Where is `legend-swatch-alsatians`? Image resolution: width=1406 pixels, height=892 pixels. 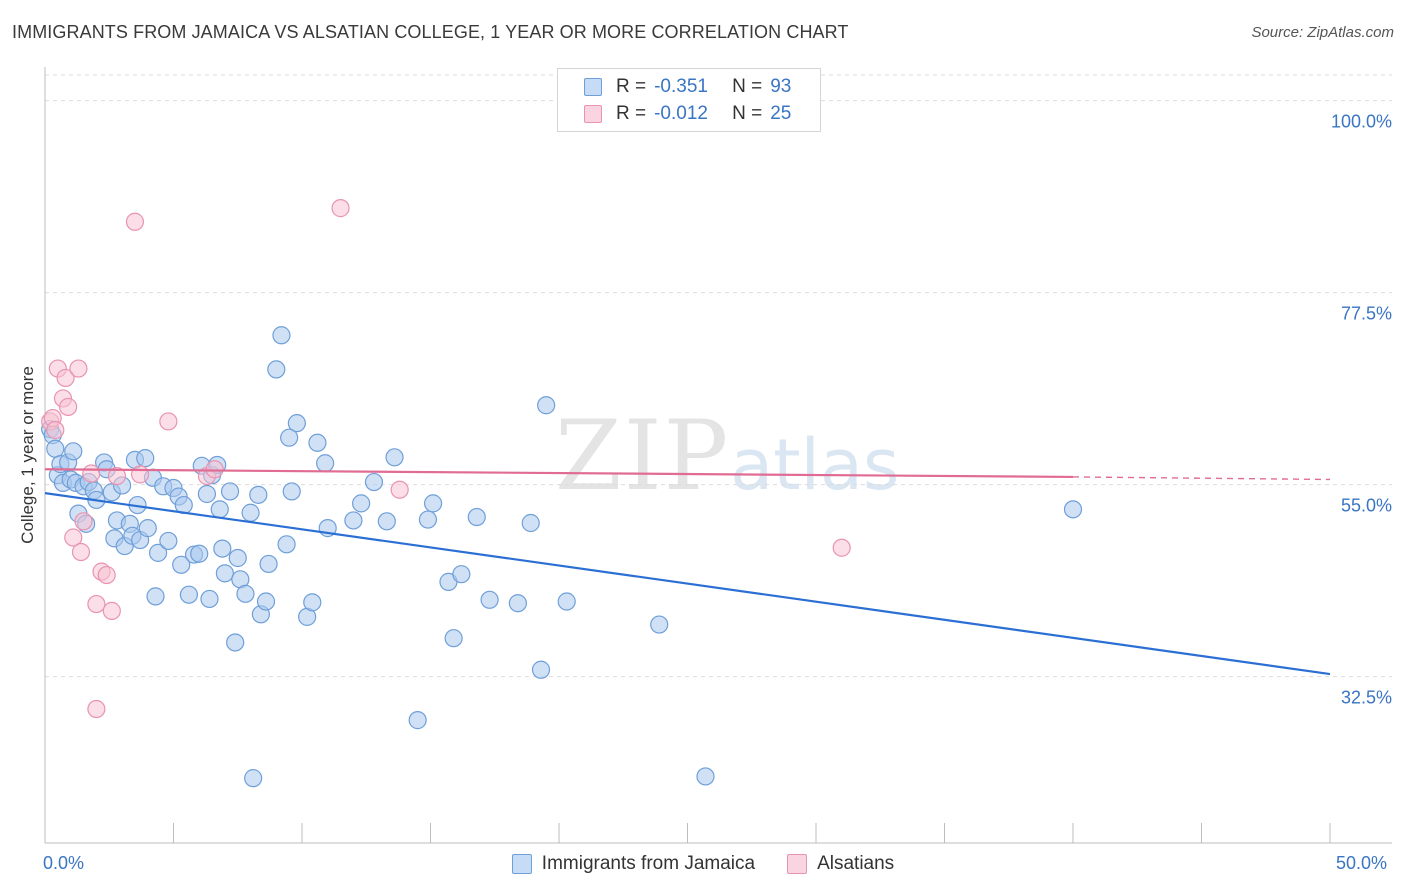 legend-swatch-alsatians is located at coordinates (797, 864).